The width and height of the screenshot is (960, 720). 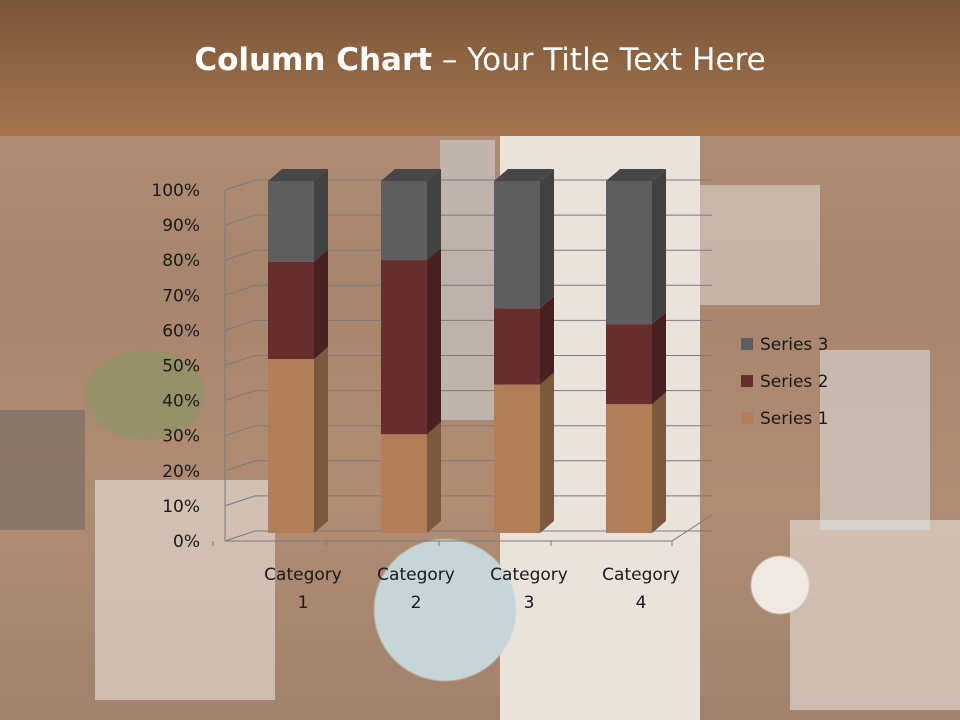 I want to click on legend-item: Series 3, so click(x=785, y=345).